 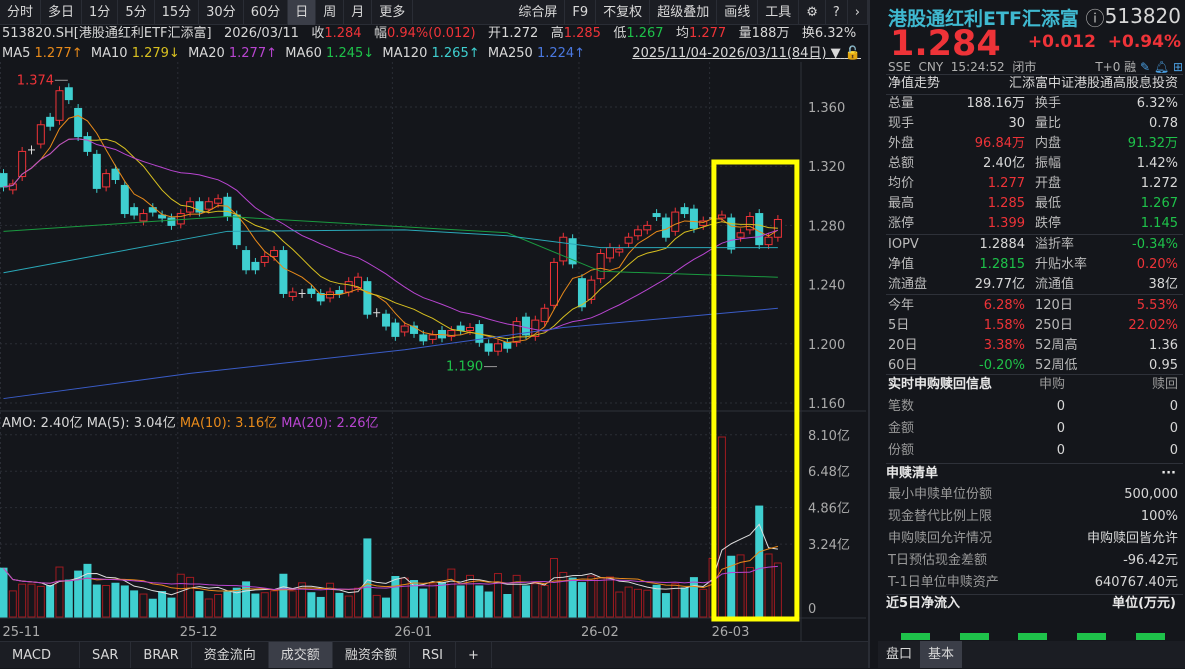 I want to click on period-tab: 30分, so click(x=221, y=12).